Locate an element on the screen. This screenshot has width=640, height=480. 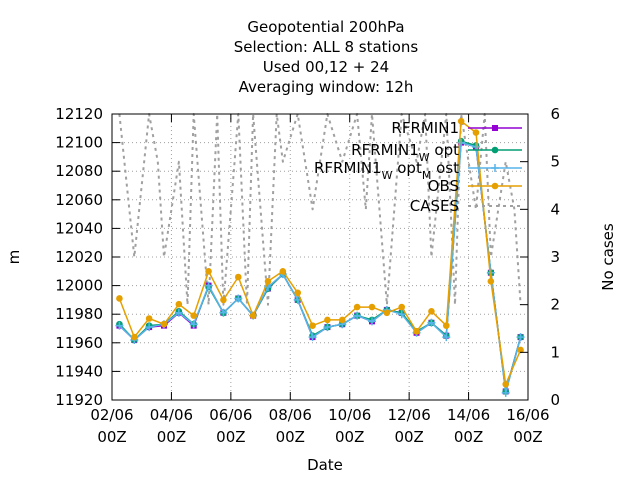
legend-label-main: RFRMIN1 is located at coordinates (425, 128).